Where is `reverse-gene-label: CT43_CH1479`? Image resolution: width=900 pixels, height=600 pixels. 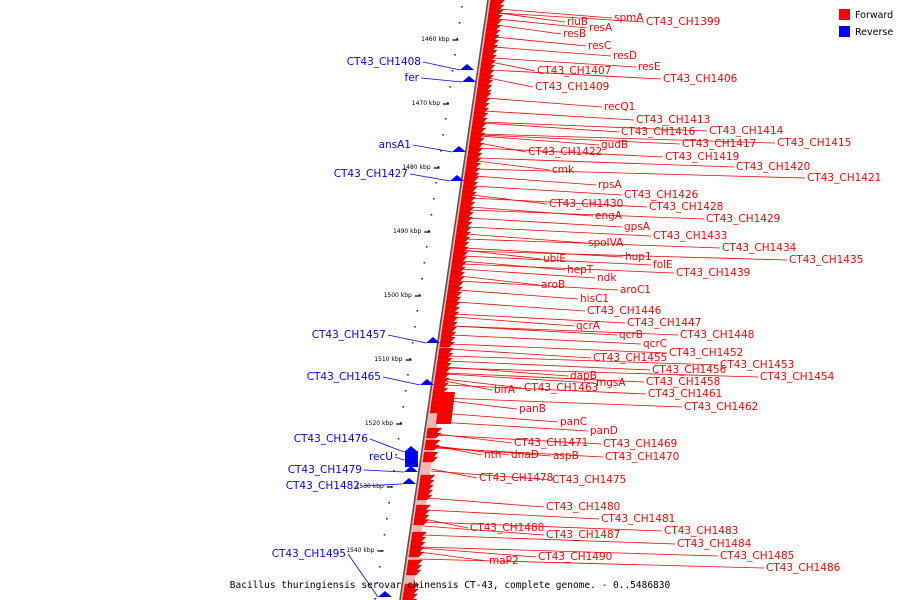 reverse-gene-label: CT43_CH1479 is located at coordinates (325, 470).